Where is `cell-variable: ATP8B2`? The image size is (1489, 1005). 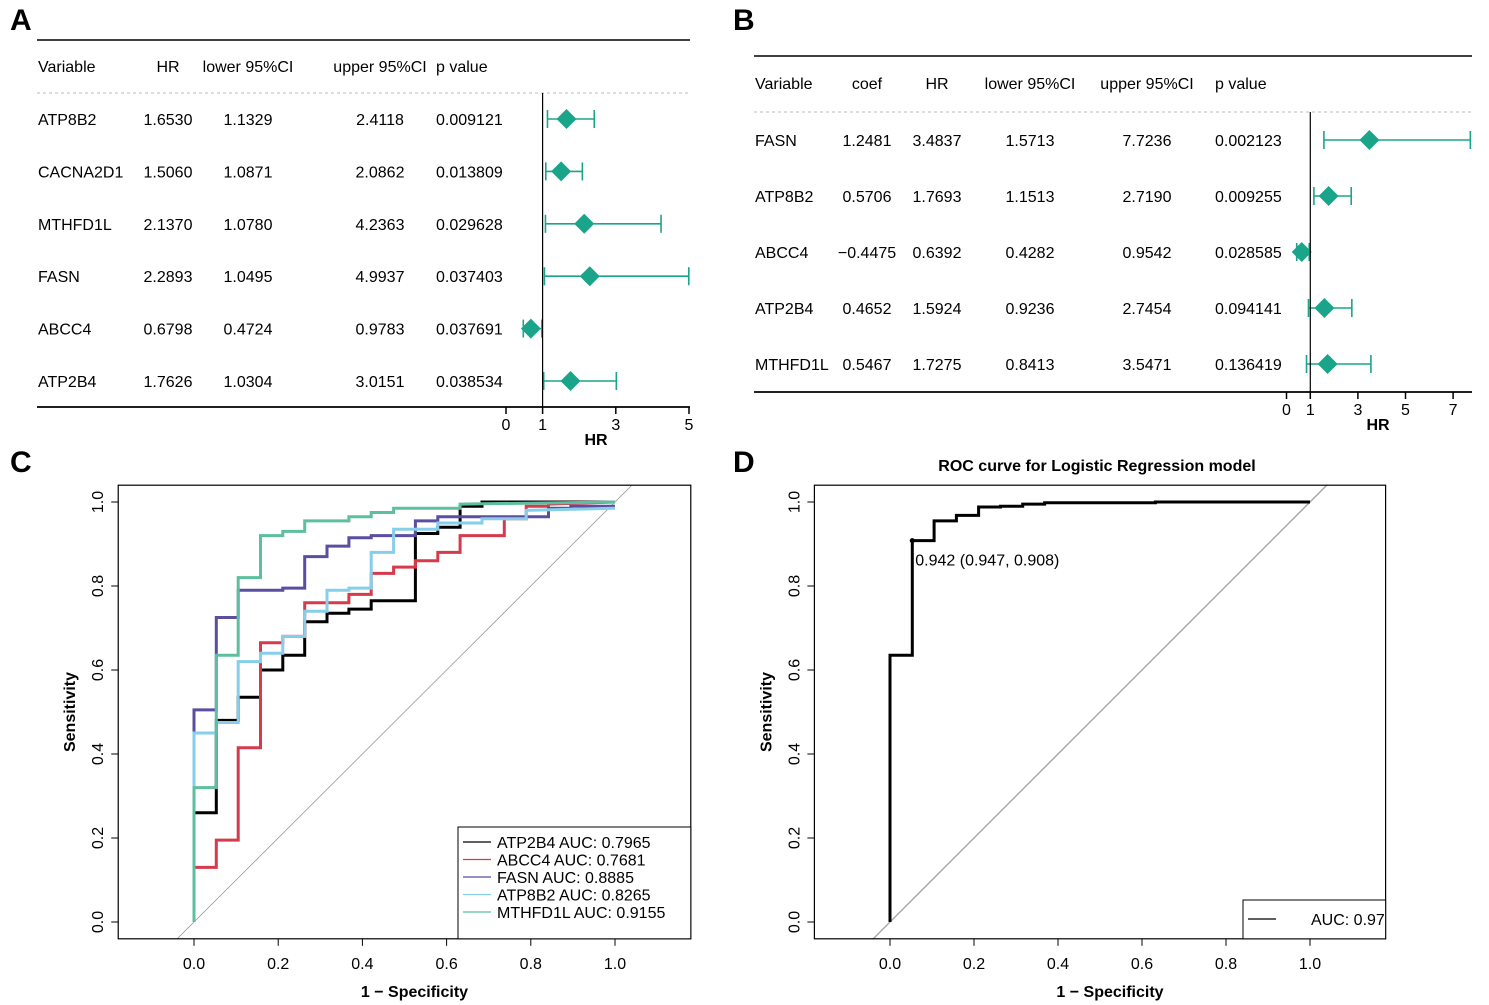
cell-variable: ATP8B2 is located at coordinates (67, 120).